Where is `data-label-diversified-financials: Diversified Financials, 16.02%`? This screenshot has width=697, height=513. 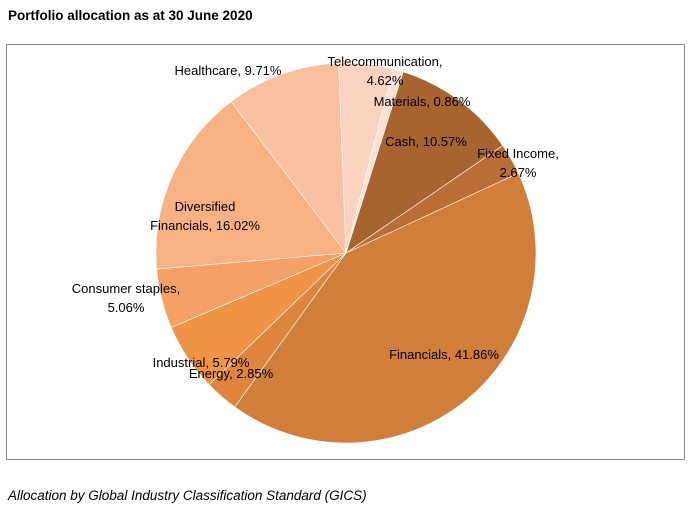 data-label-diversified-financials: Diversified Financials, 16.02% is located at coordinates (205, 216).